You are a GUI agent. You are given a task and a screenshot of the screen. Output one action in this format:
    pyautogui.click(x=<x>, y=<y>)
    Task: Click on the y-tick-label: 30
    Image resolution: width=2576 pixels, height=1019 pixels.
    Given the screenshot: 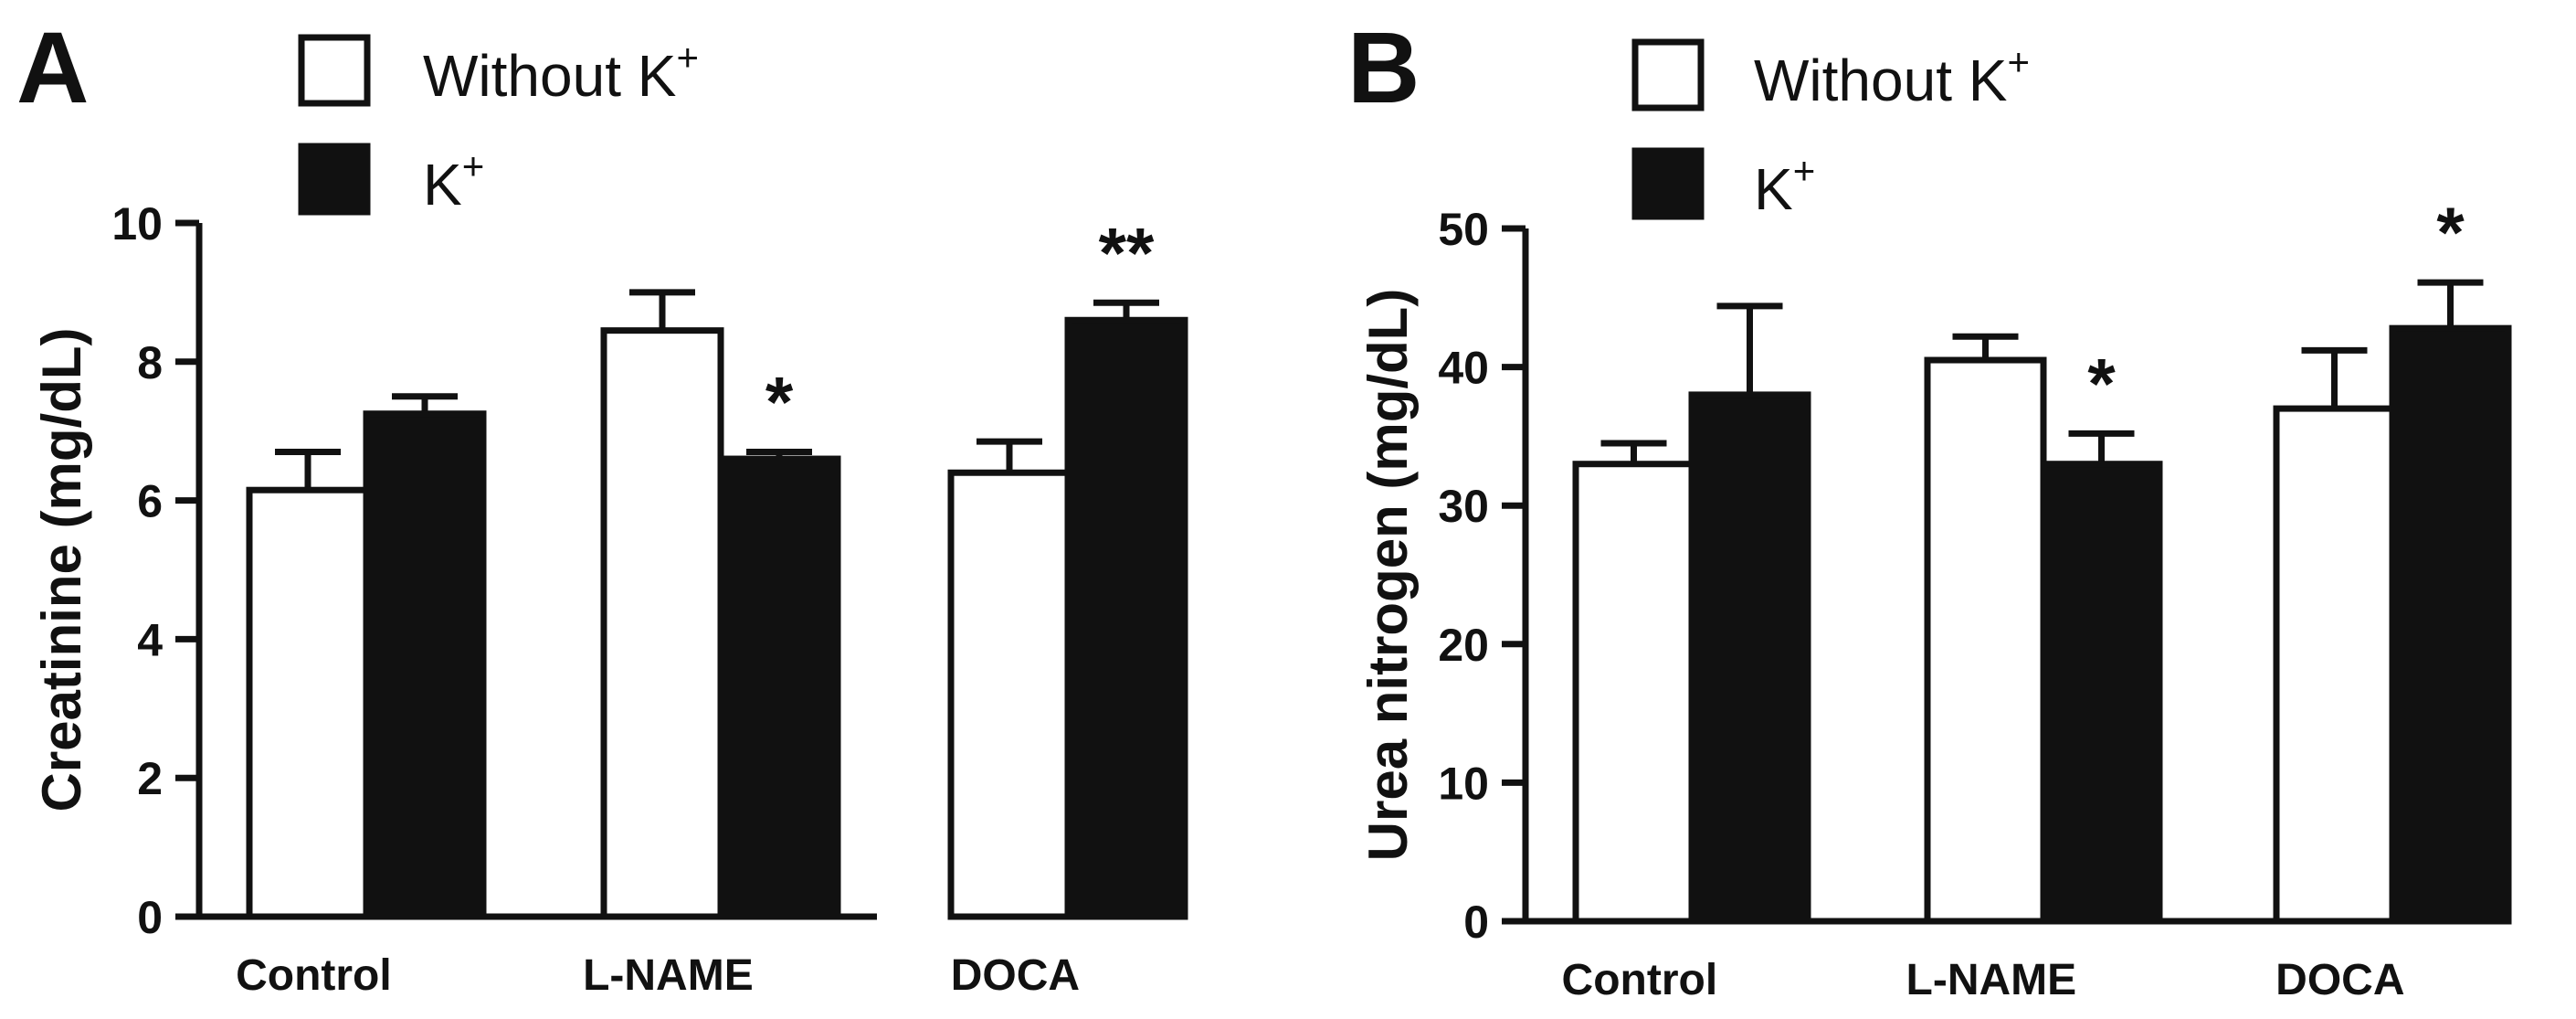 What is the action you would take?
    pyautogui.click(x=1463, y=506)
    